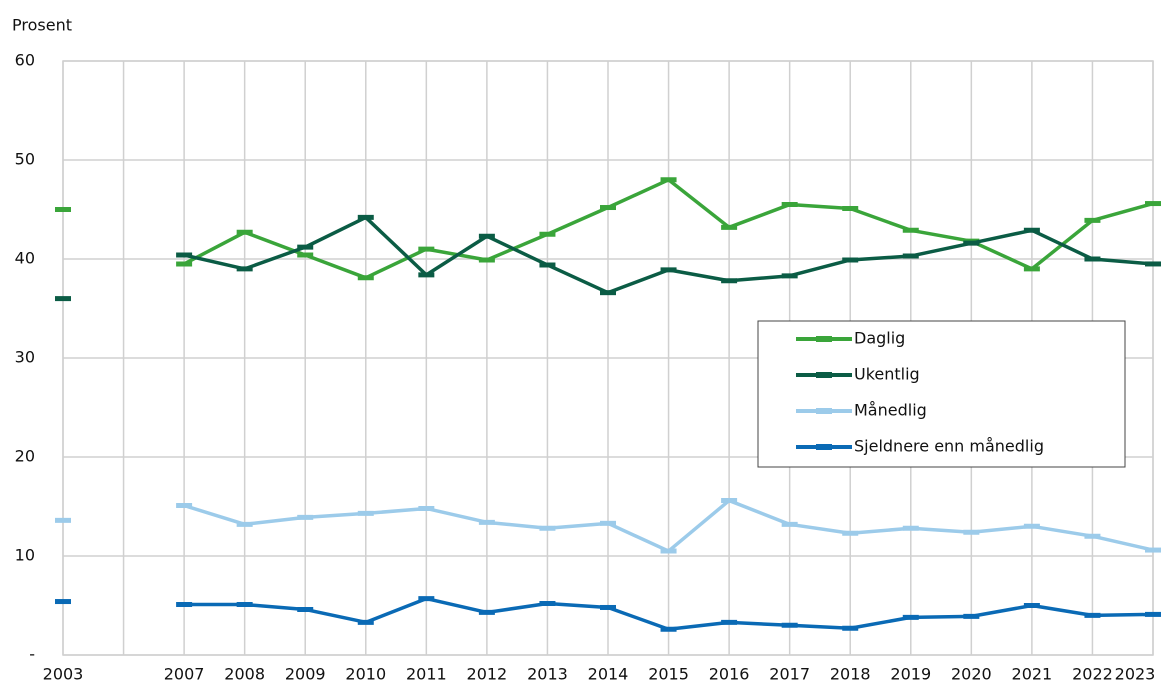 This screenshot has width=1176, height=686. I want to click on x-tick-label: 2009, so click(305, 674).